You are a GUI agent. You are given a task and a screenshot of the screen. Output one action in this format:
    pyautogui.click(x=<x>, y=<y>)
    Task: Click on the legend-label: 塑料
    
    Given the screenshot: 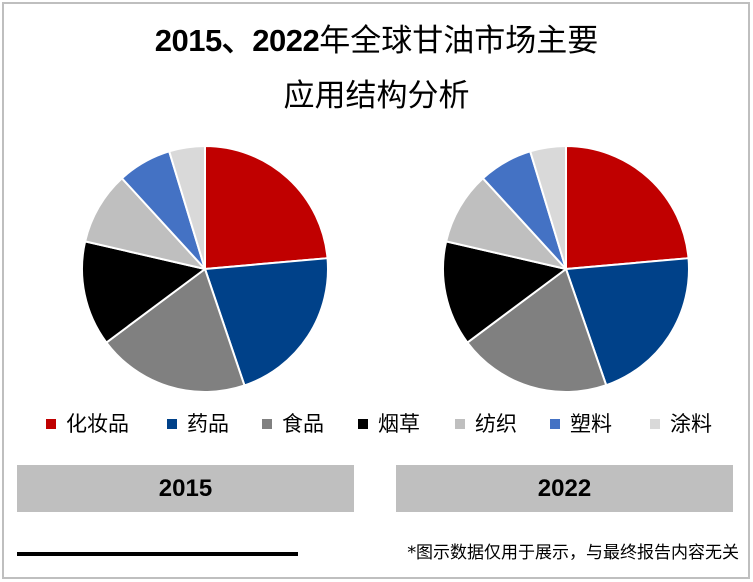 What is the action you would take?
    pyautogui.click(x=591, y=424)
    